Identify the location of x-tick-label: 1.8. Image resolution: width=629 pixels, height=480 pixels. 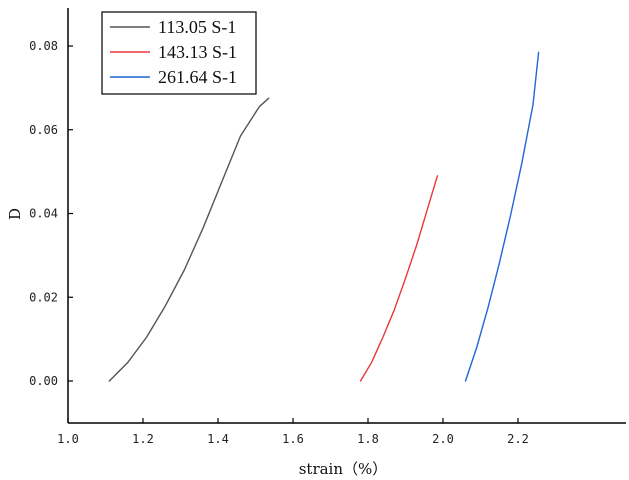
(368, 439).